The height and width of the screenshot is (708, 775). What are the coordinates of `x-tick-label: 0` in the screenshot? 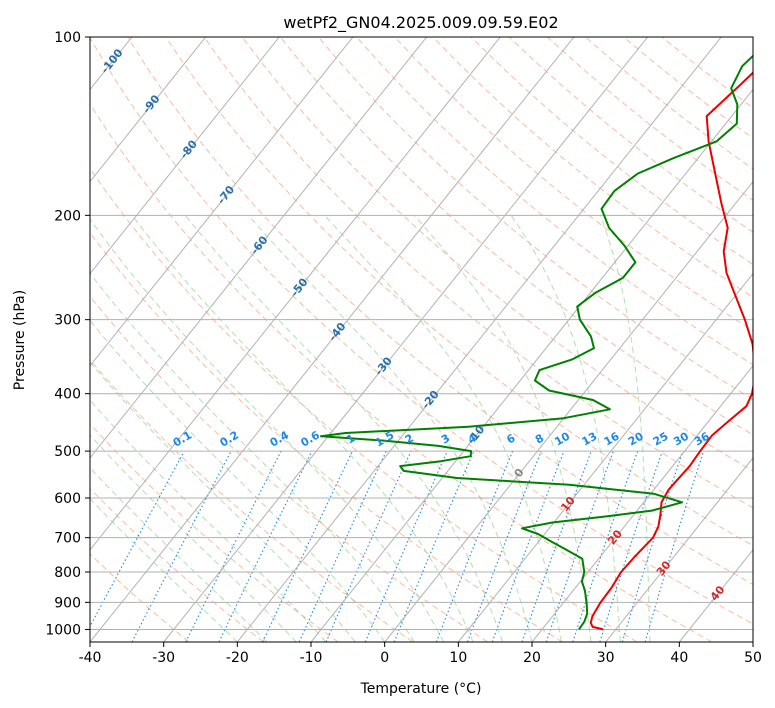 It's located at (384, 658).